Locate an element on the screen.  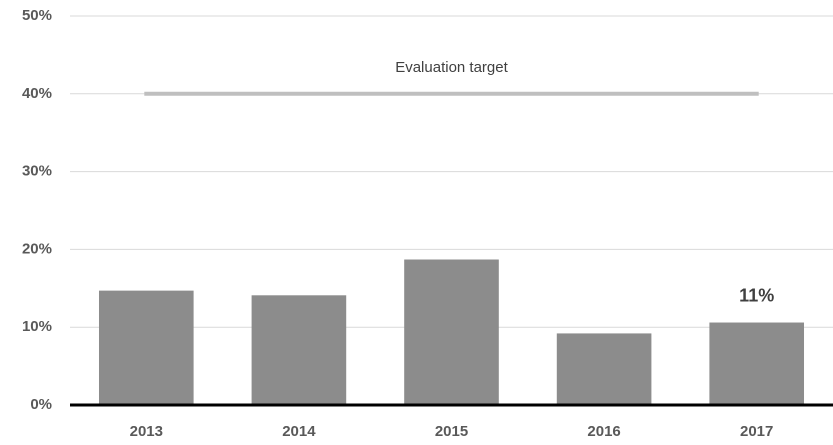
y-tick-label: 50% is located at coordinates (37, 15).